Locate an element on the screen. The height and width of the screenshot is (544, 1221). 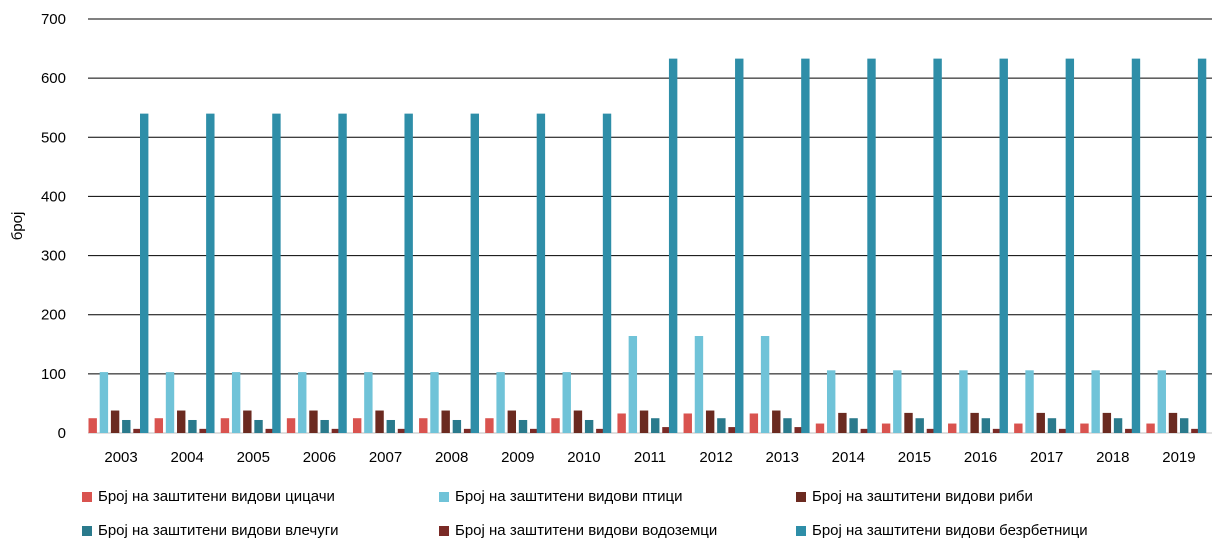
y-tick-label: 100 is located at coordinates (53, 374).